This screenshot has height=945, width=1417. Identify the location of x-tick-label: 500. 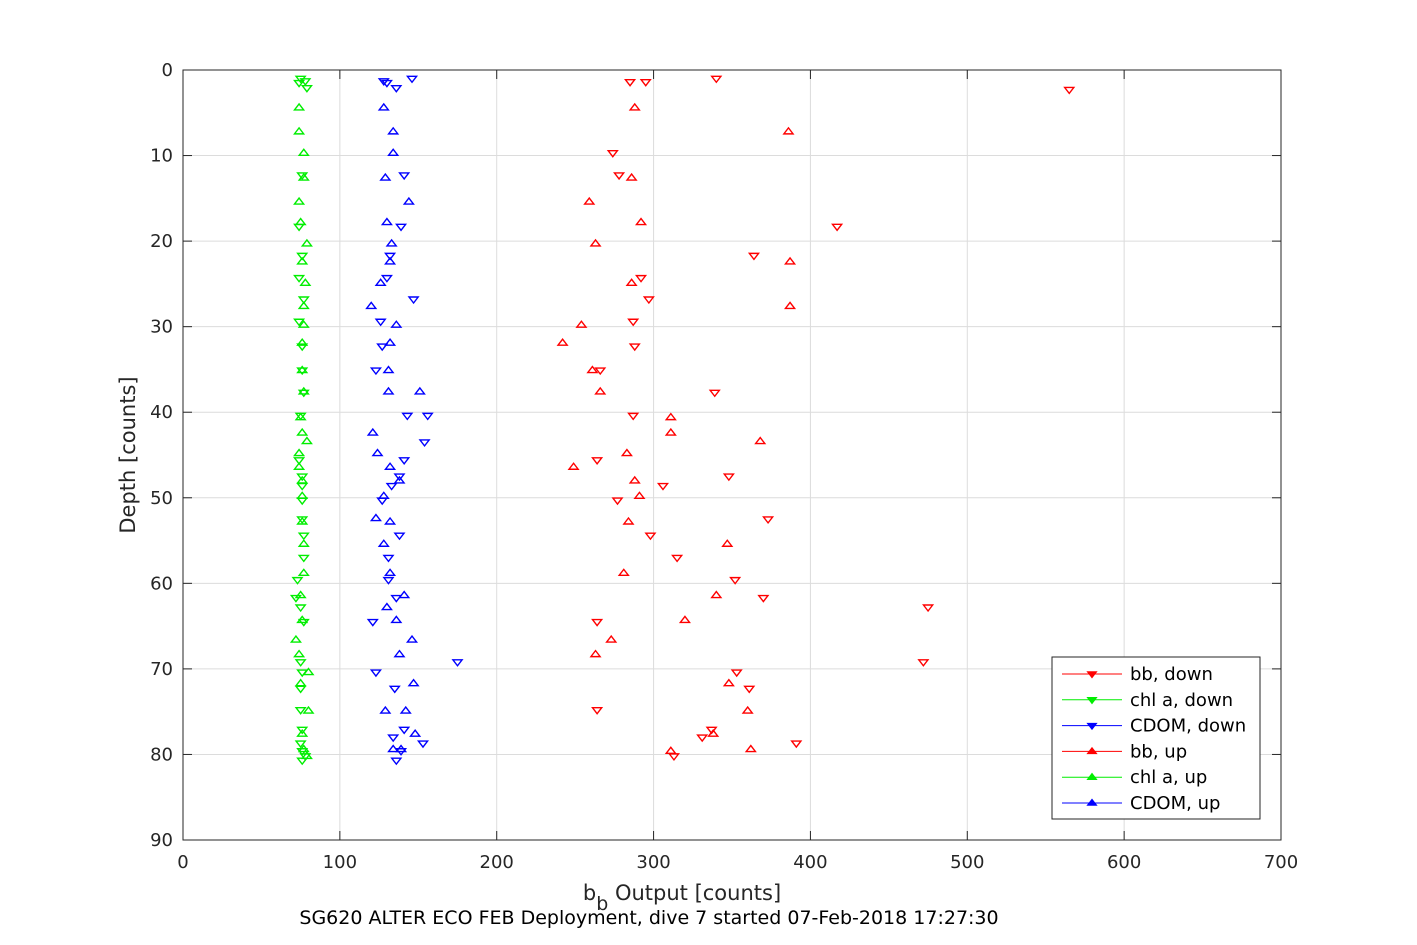
(967, 862).